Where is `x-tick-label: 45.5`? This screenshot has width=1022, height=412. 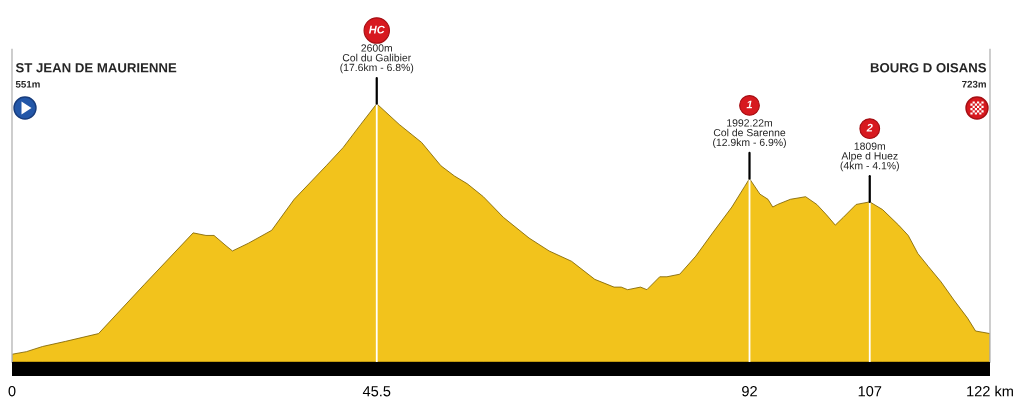 x-tick-label: 45.5 is located at coordinates (376, 391).